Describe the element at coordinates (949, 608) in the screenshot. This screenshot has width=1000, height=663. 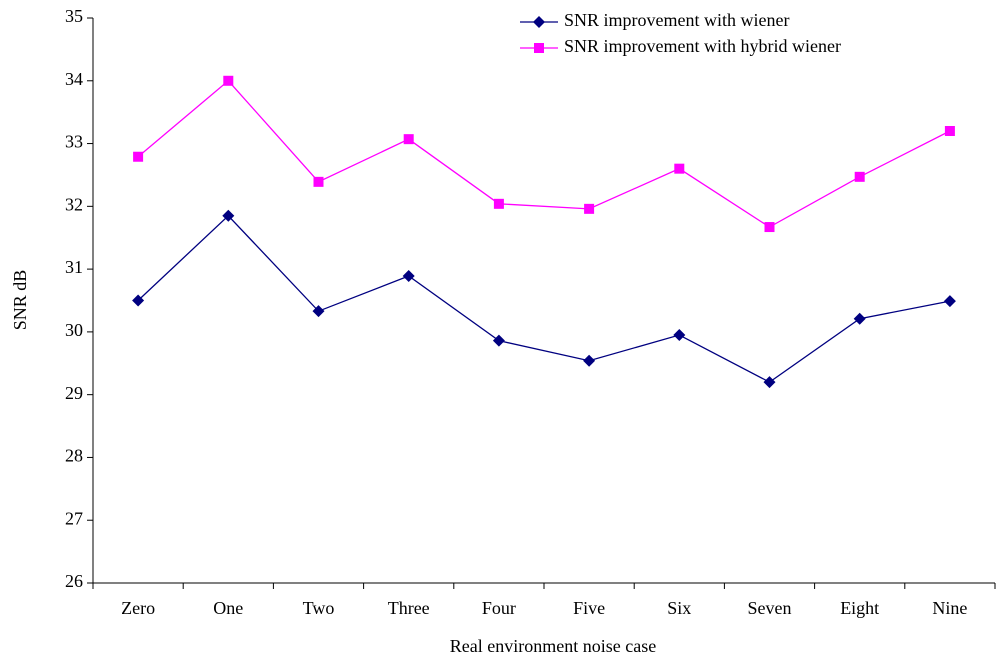
I see `x-tick-label: Nine` at that location.